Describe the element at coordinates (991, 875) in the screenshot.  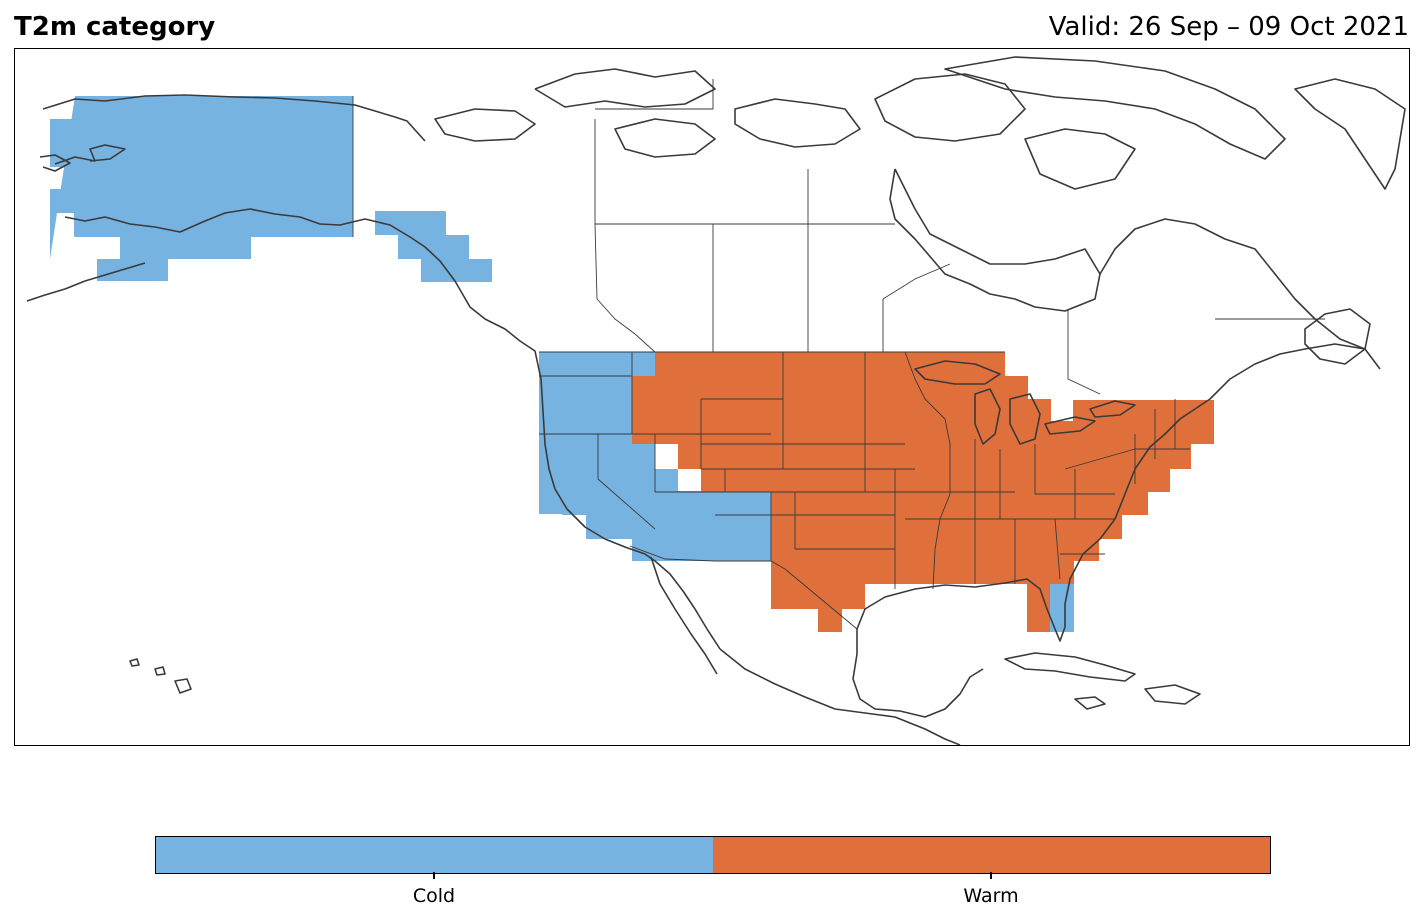
I see `colorbar-tick-warm` at that location.